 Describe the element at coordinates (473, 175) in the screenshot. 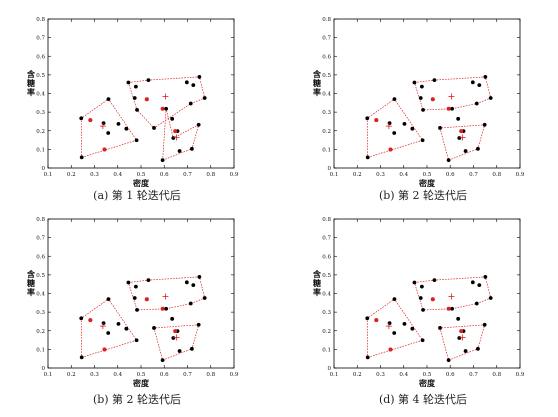

I see `x-tick-label: 0.7` at that location.